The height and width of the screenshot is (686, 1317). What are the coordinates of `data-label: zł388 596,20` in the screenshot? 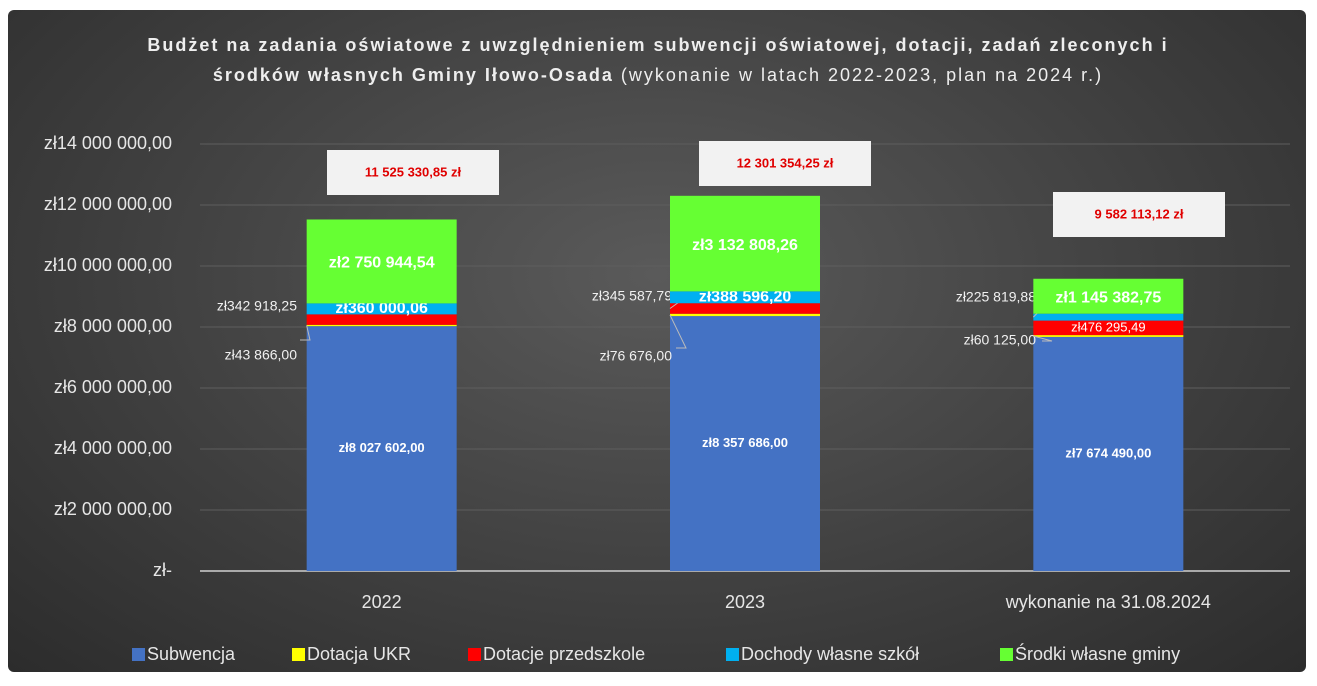 It's located at (745, 297).